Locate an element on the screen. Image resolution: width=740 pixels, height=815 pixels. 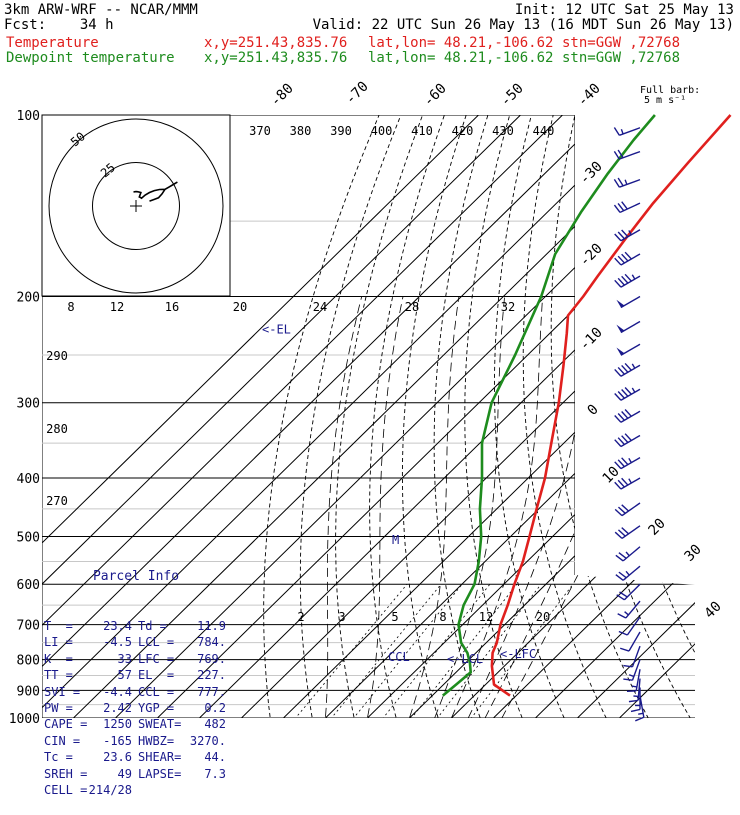
parcel-info-cell: 23.6 is located at coordinates (109, 757).